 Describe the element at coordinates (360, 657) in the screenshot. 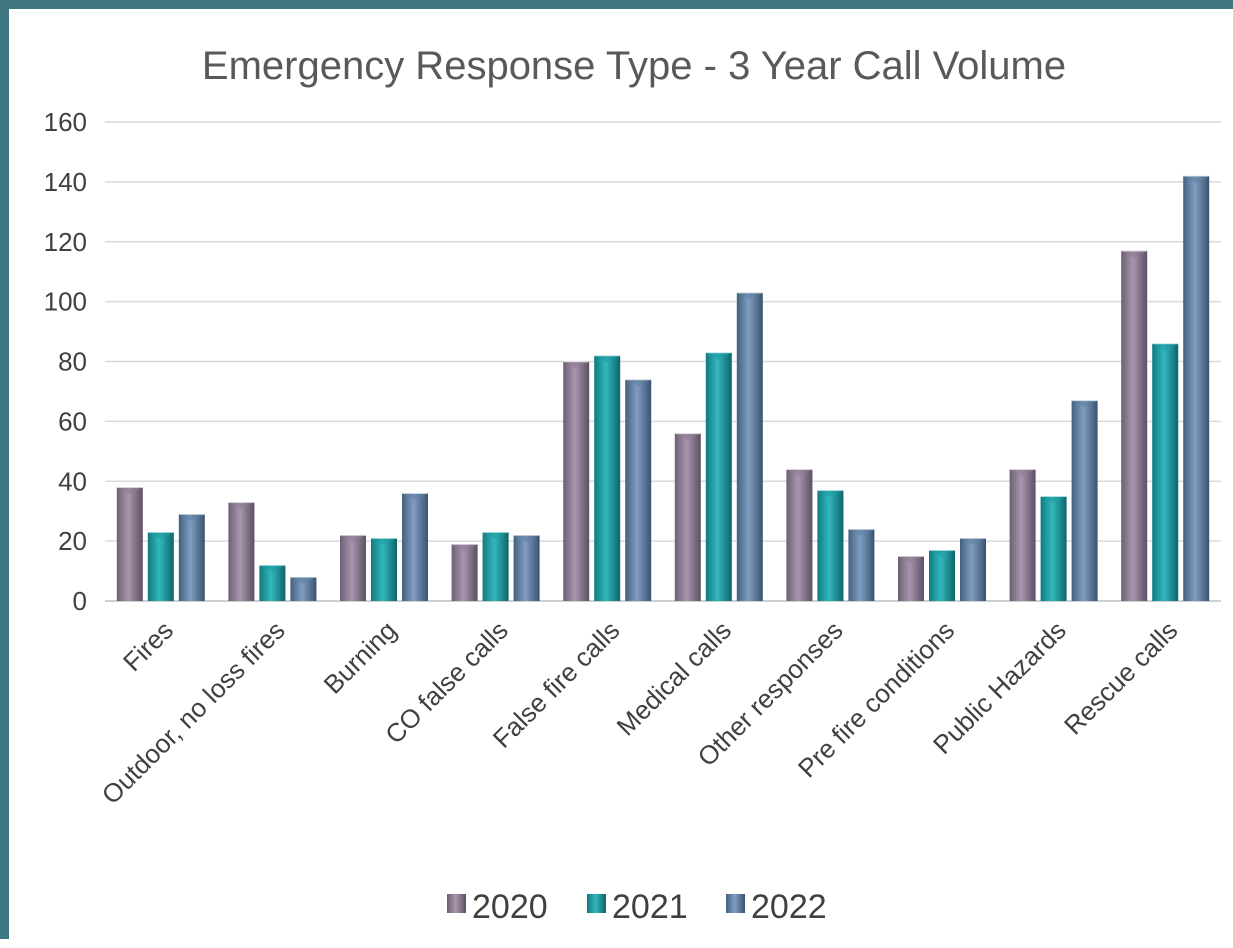

I see `x-tick-label: Burning` at that location.